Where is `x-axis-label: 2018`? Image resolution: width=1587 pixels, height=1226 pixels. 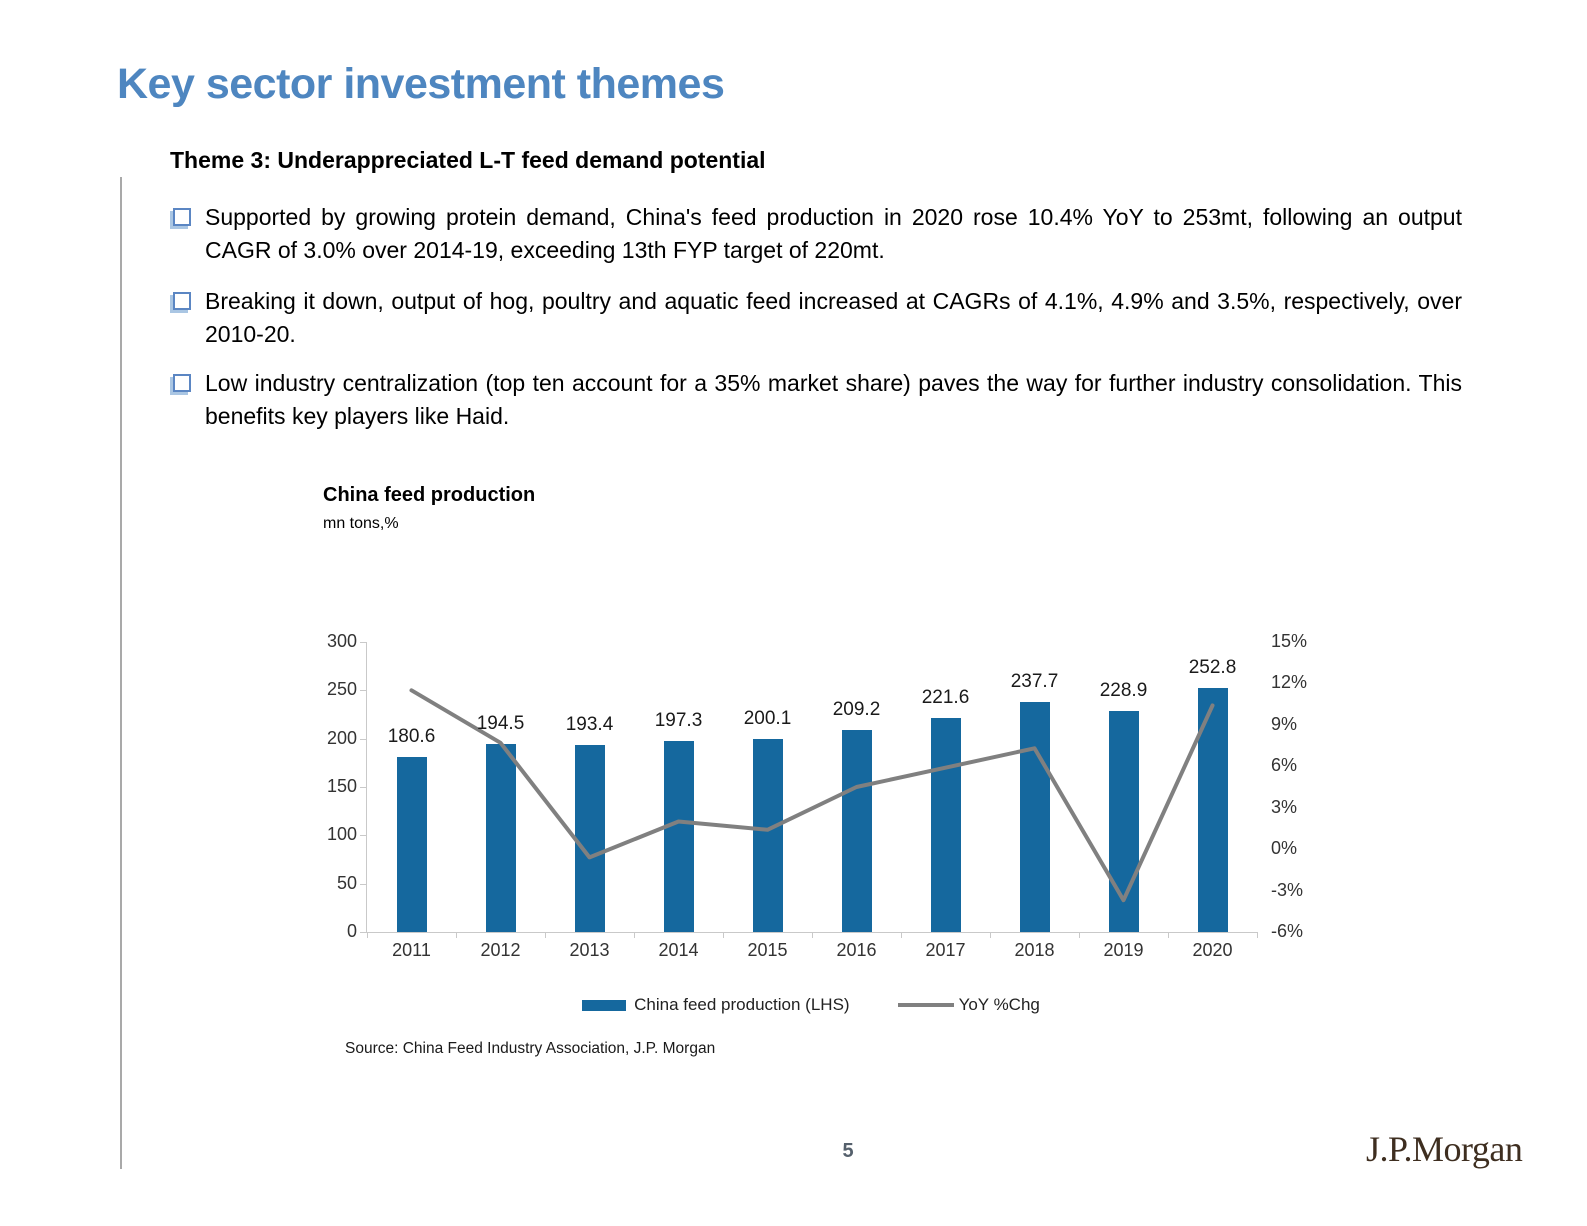 x-axis-label: 2018 is located at coordinates (1034, 950).